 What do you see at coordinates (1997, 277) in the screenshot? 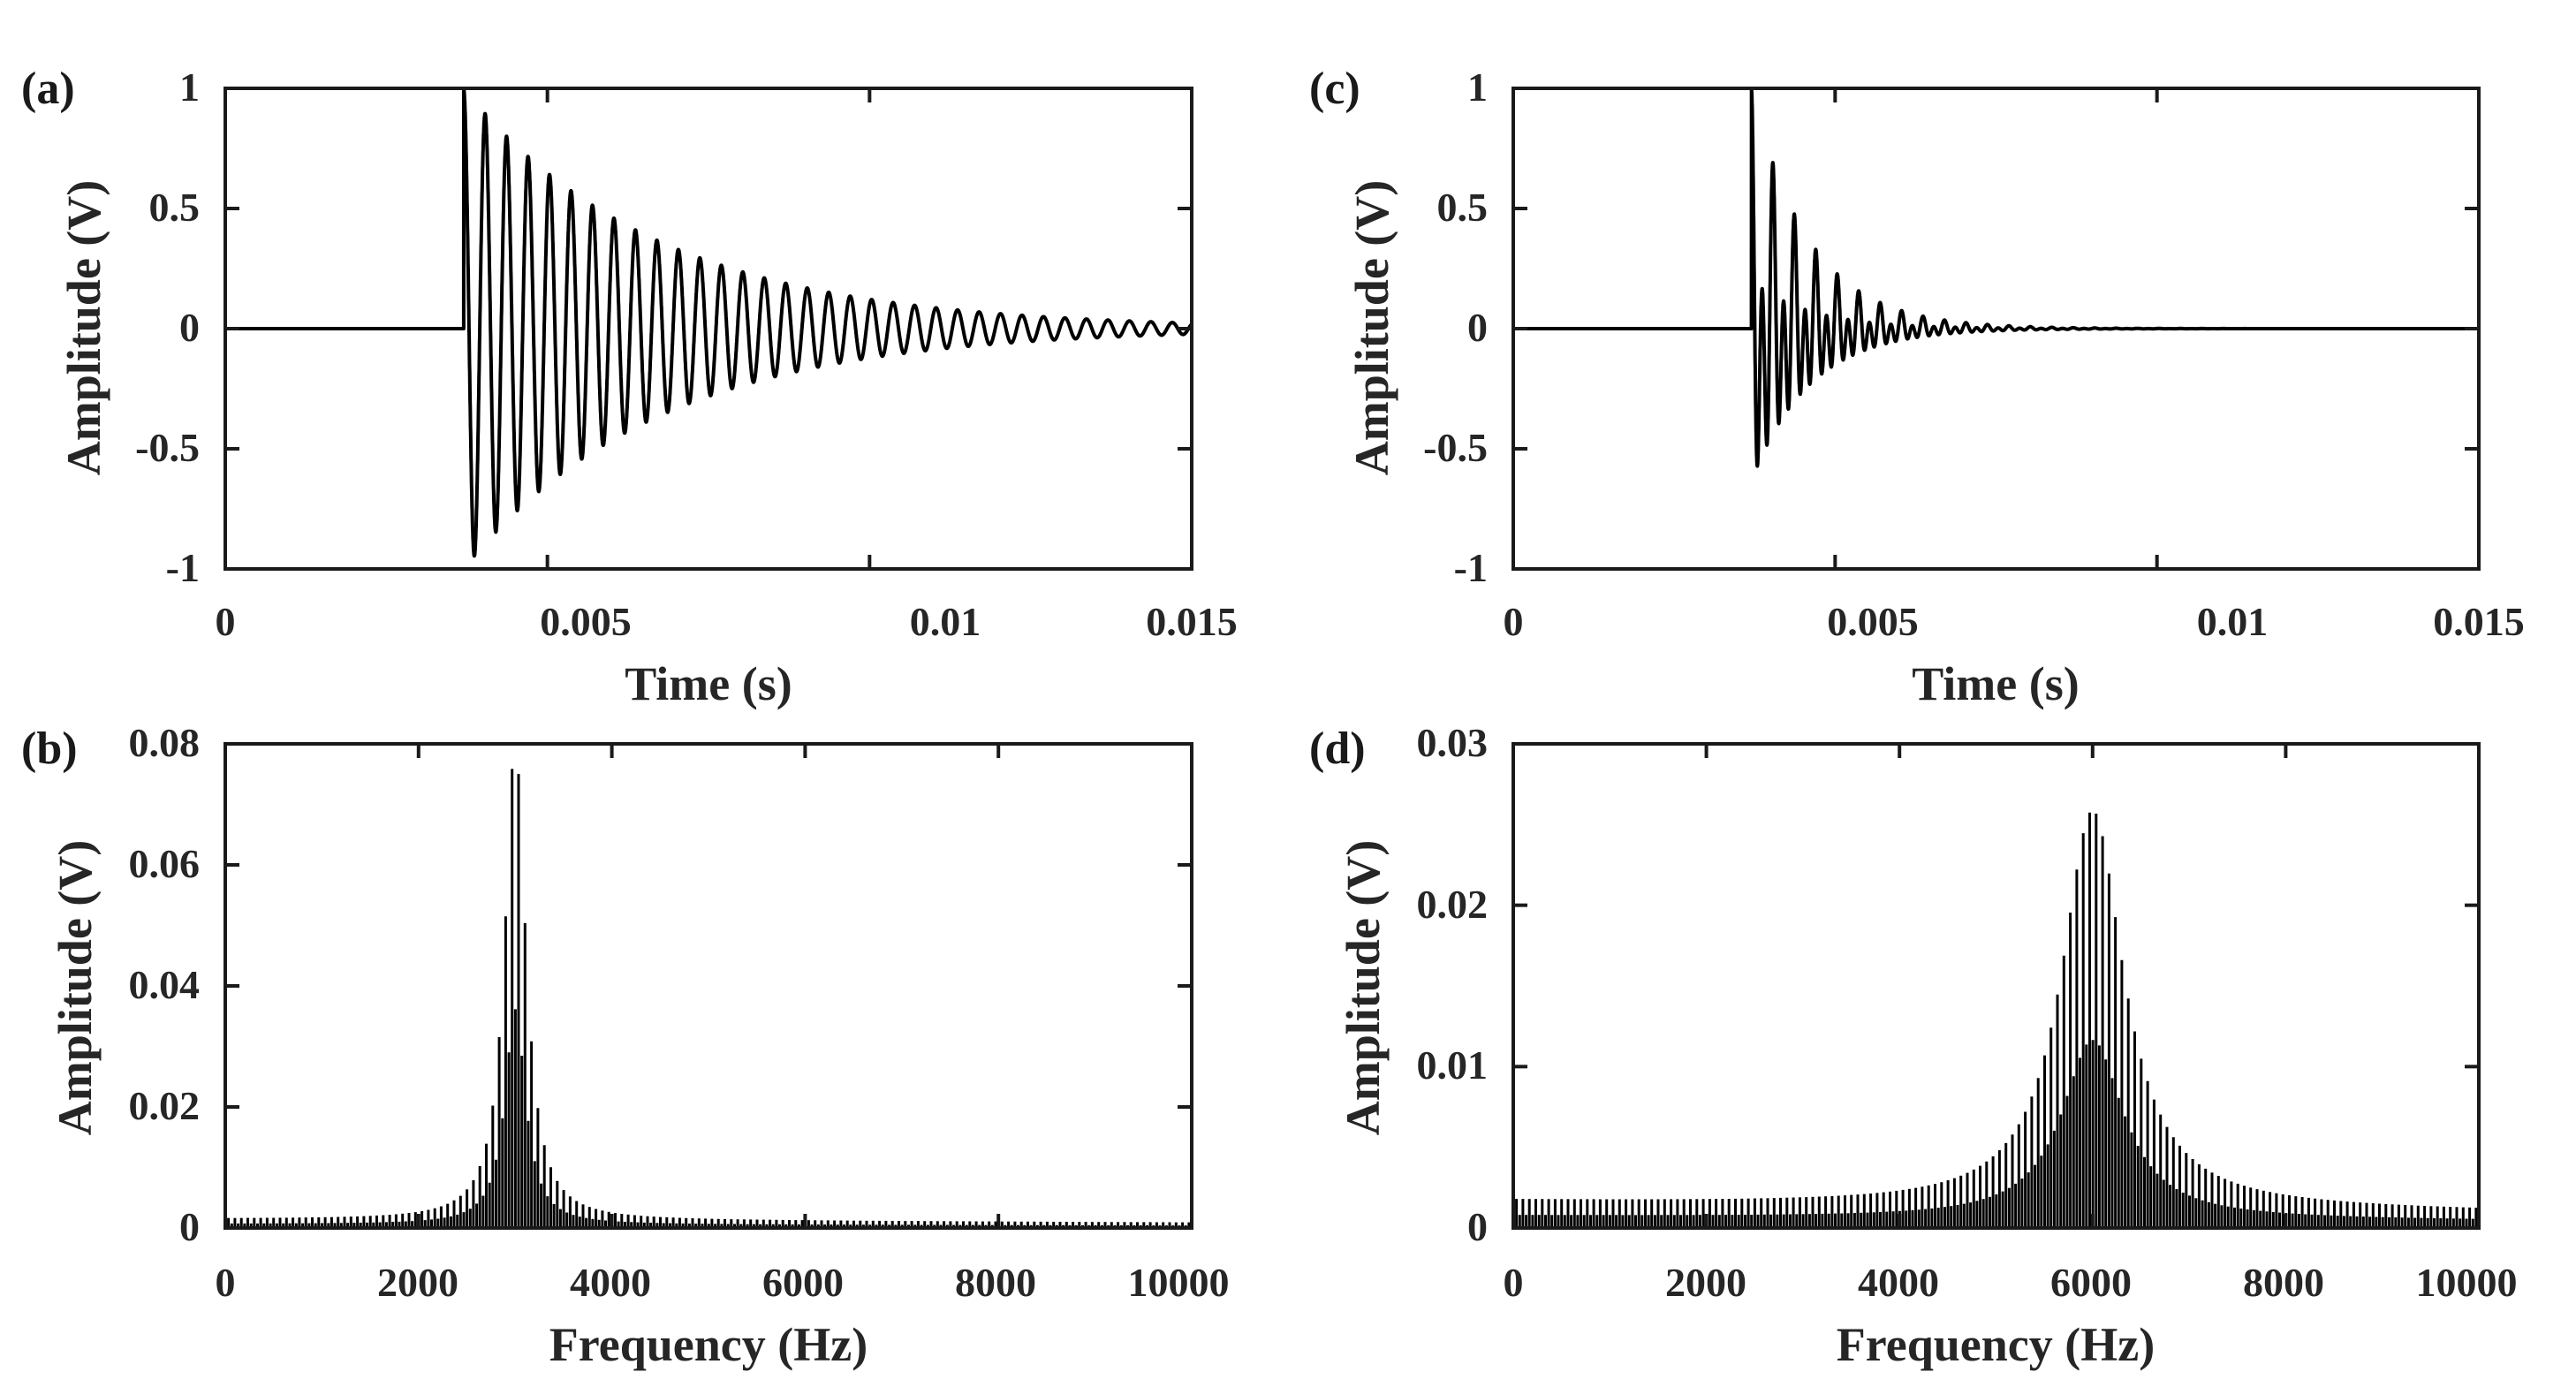
I see `panel-c-signal-line` at bounding box center [1997, 277].